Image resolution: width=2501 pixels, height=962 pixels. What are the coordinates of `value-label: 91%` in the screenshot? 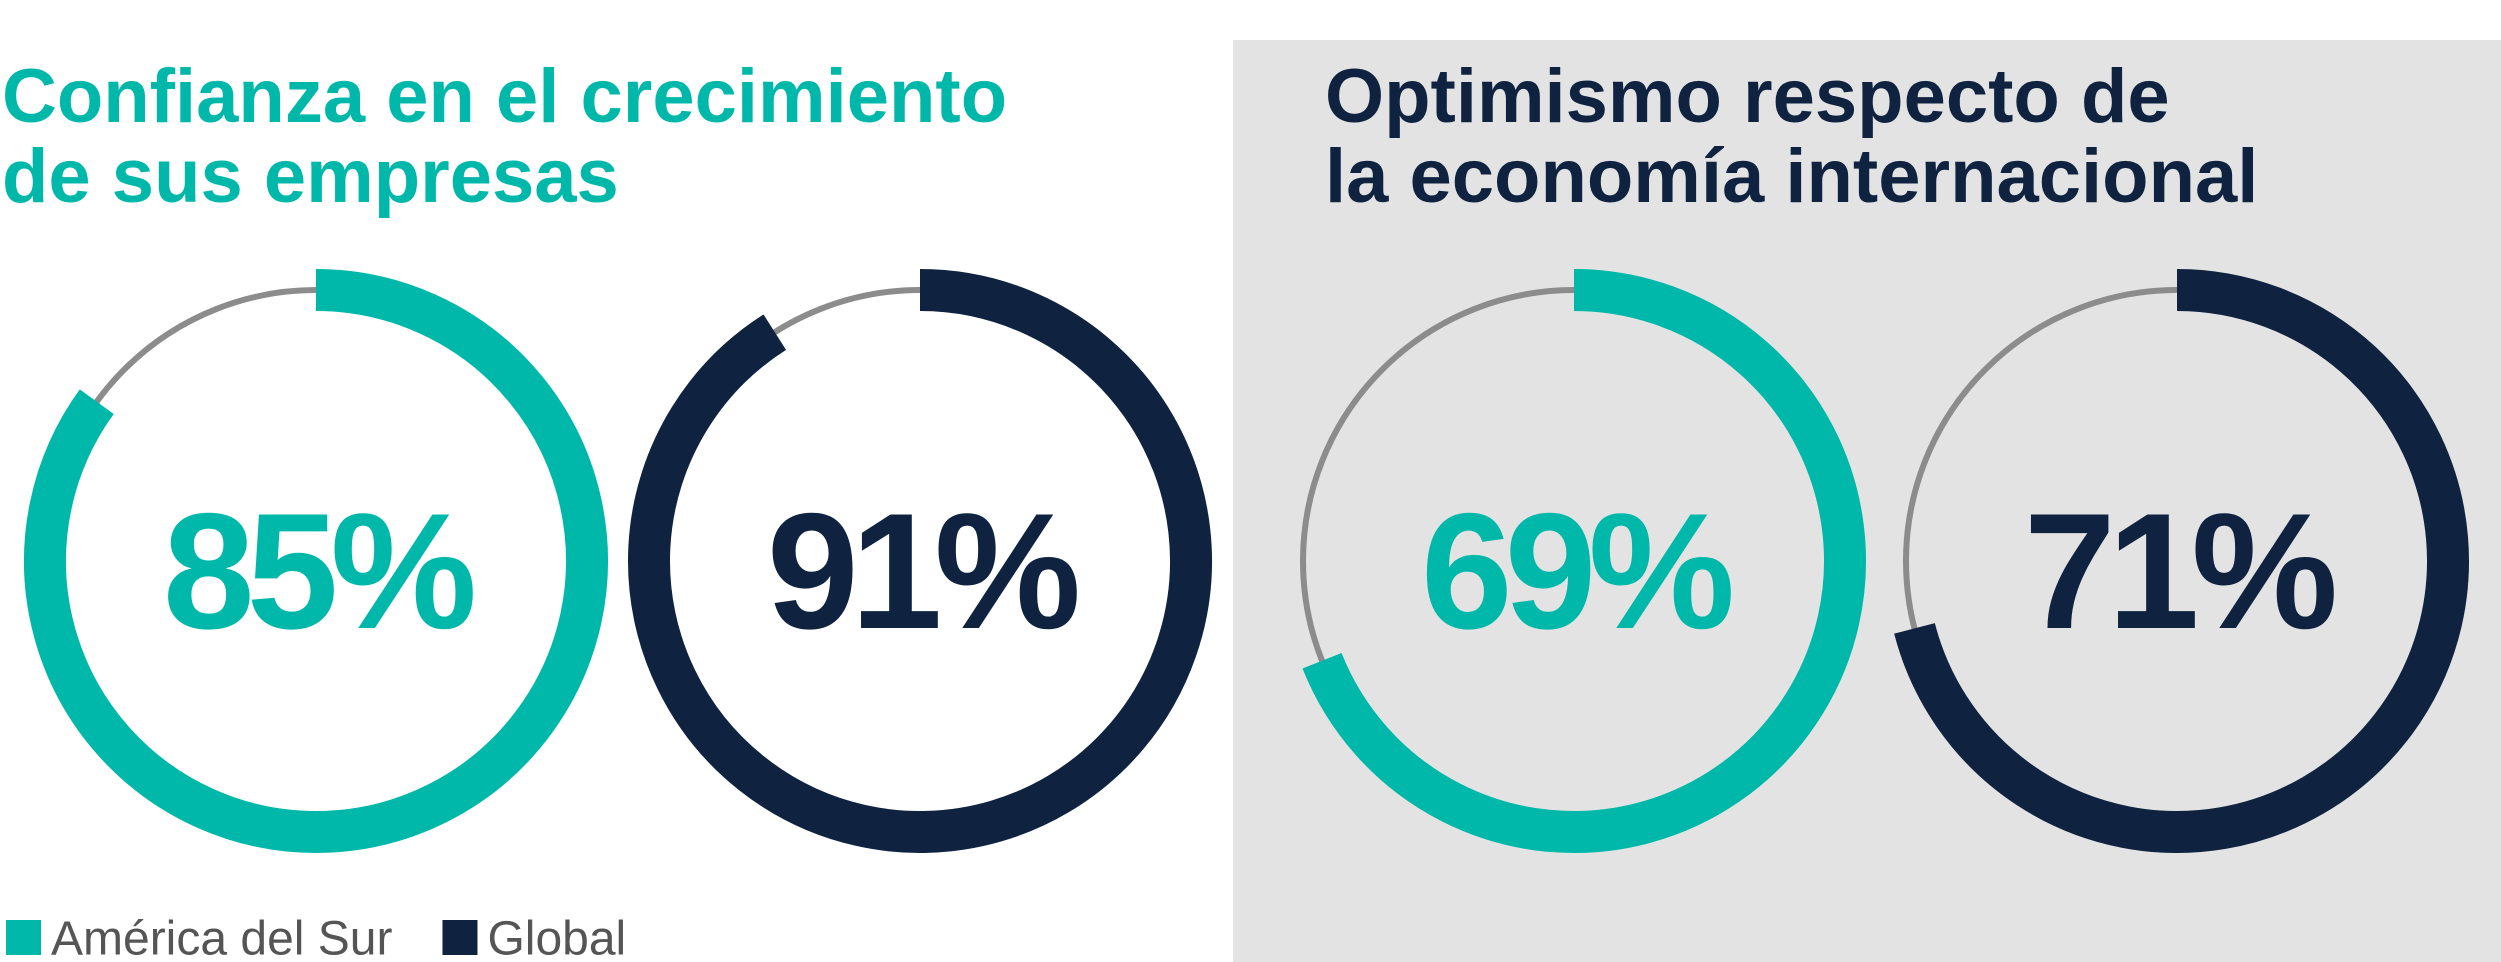 It's located at (922, 571).